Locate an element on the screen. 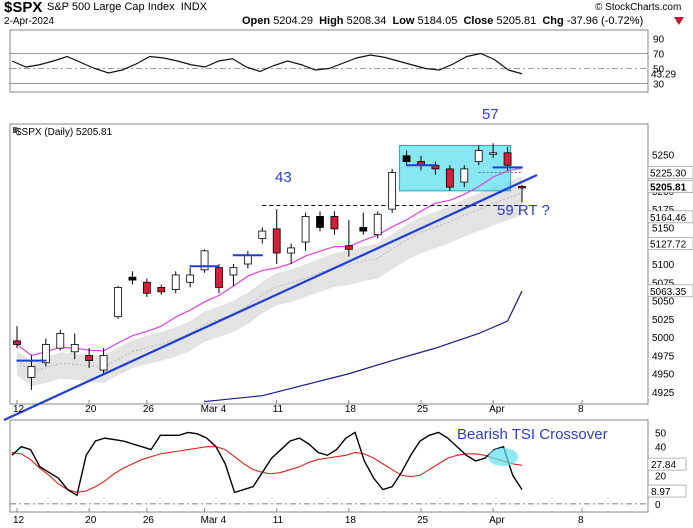 Image resolution: width=693 pixels, height=528 pixels. low-label: Low is located at coordinates (403, 21).